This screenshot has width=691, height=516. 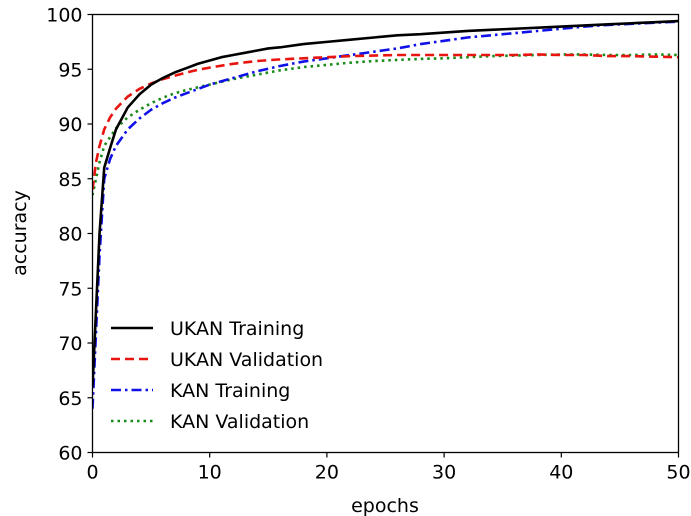 I want to click on y-tick-label: 75, so click(x=70, y=289).